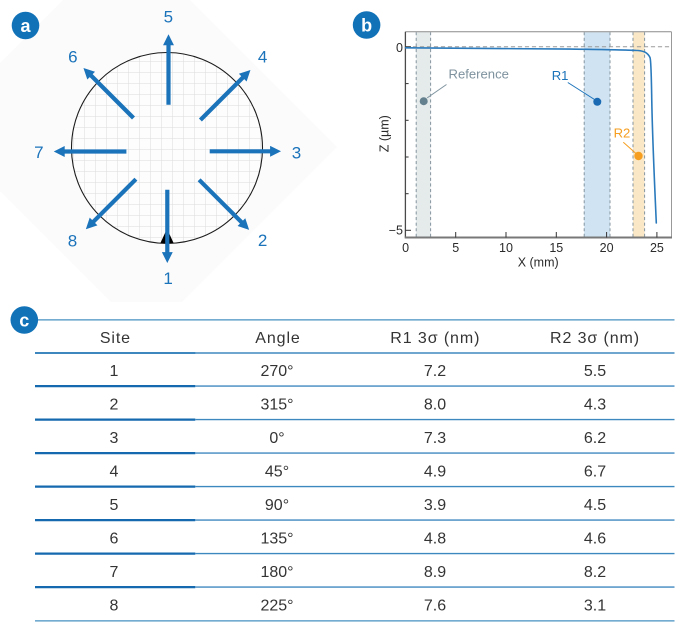 This screenshot has width=684, height=639. Describe the element at coordinates (115, 338) in the screenshot. I see `svg-text: Site` at that location.